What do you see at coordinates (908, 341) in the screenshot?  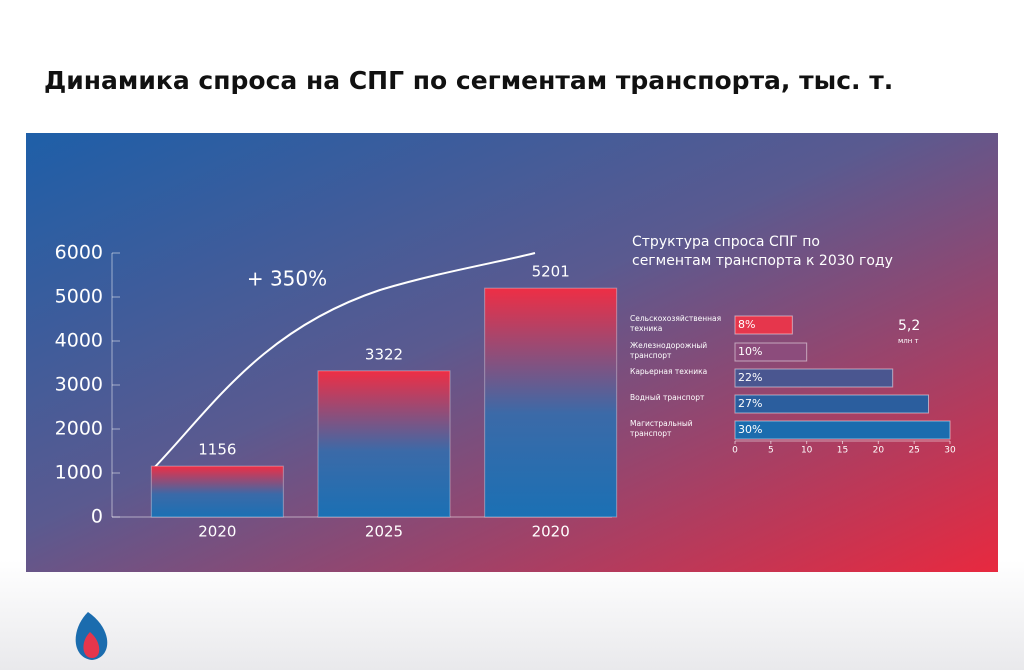 I see `annotation: млн т` at bounding box center [908, 341].